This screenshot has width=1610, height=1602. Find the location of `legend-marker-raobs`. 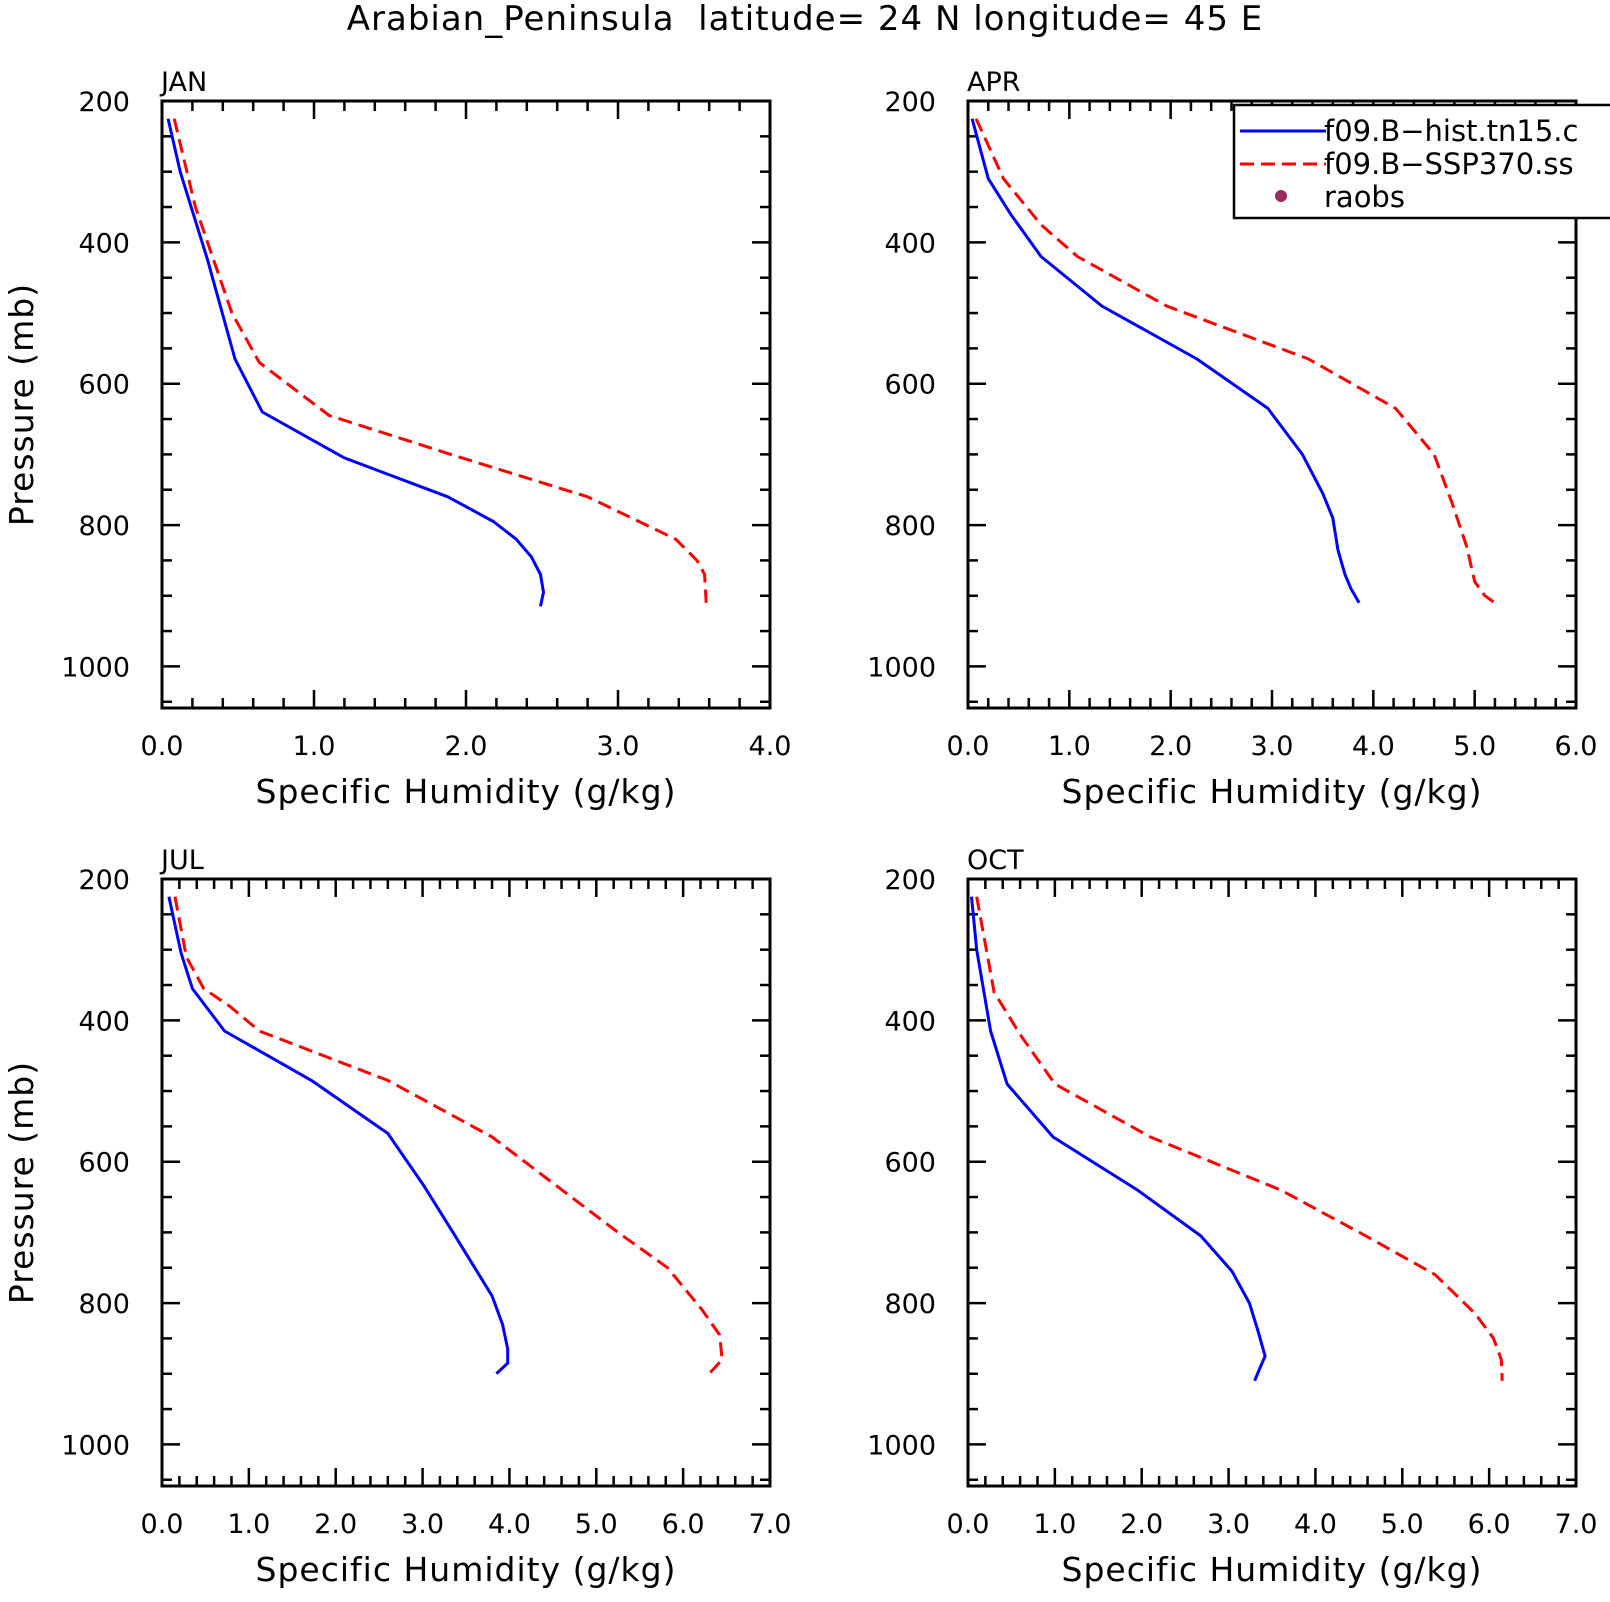

legend-marker-raobs is located at coordinates (1281, 196).